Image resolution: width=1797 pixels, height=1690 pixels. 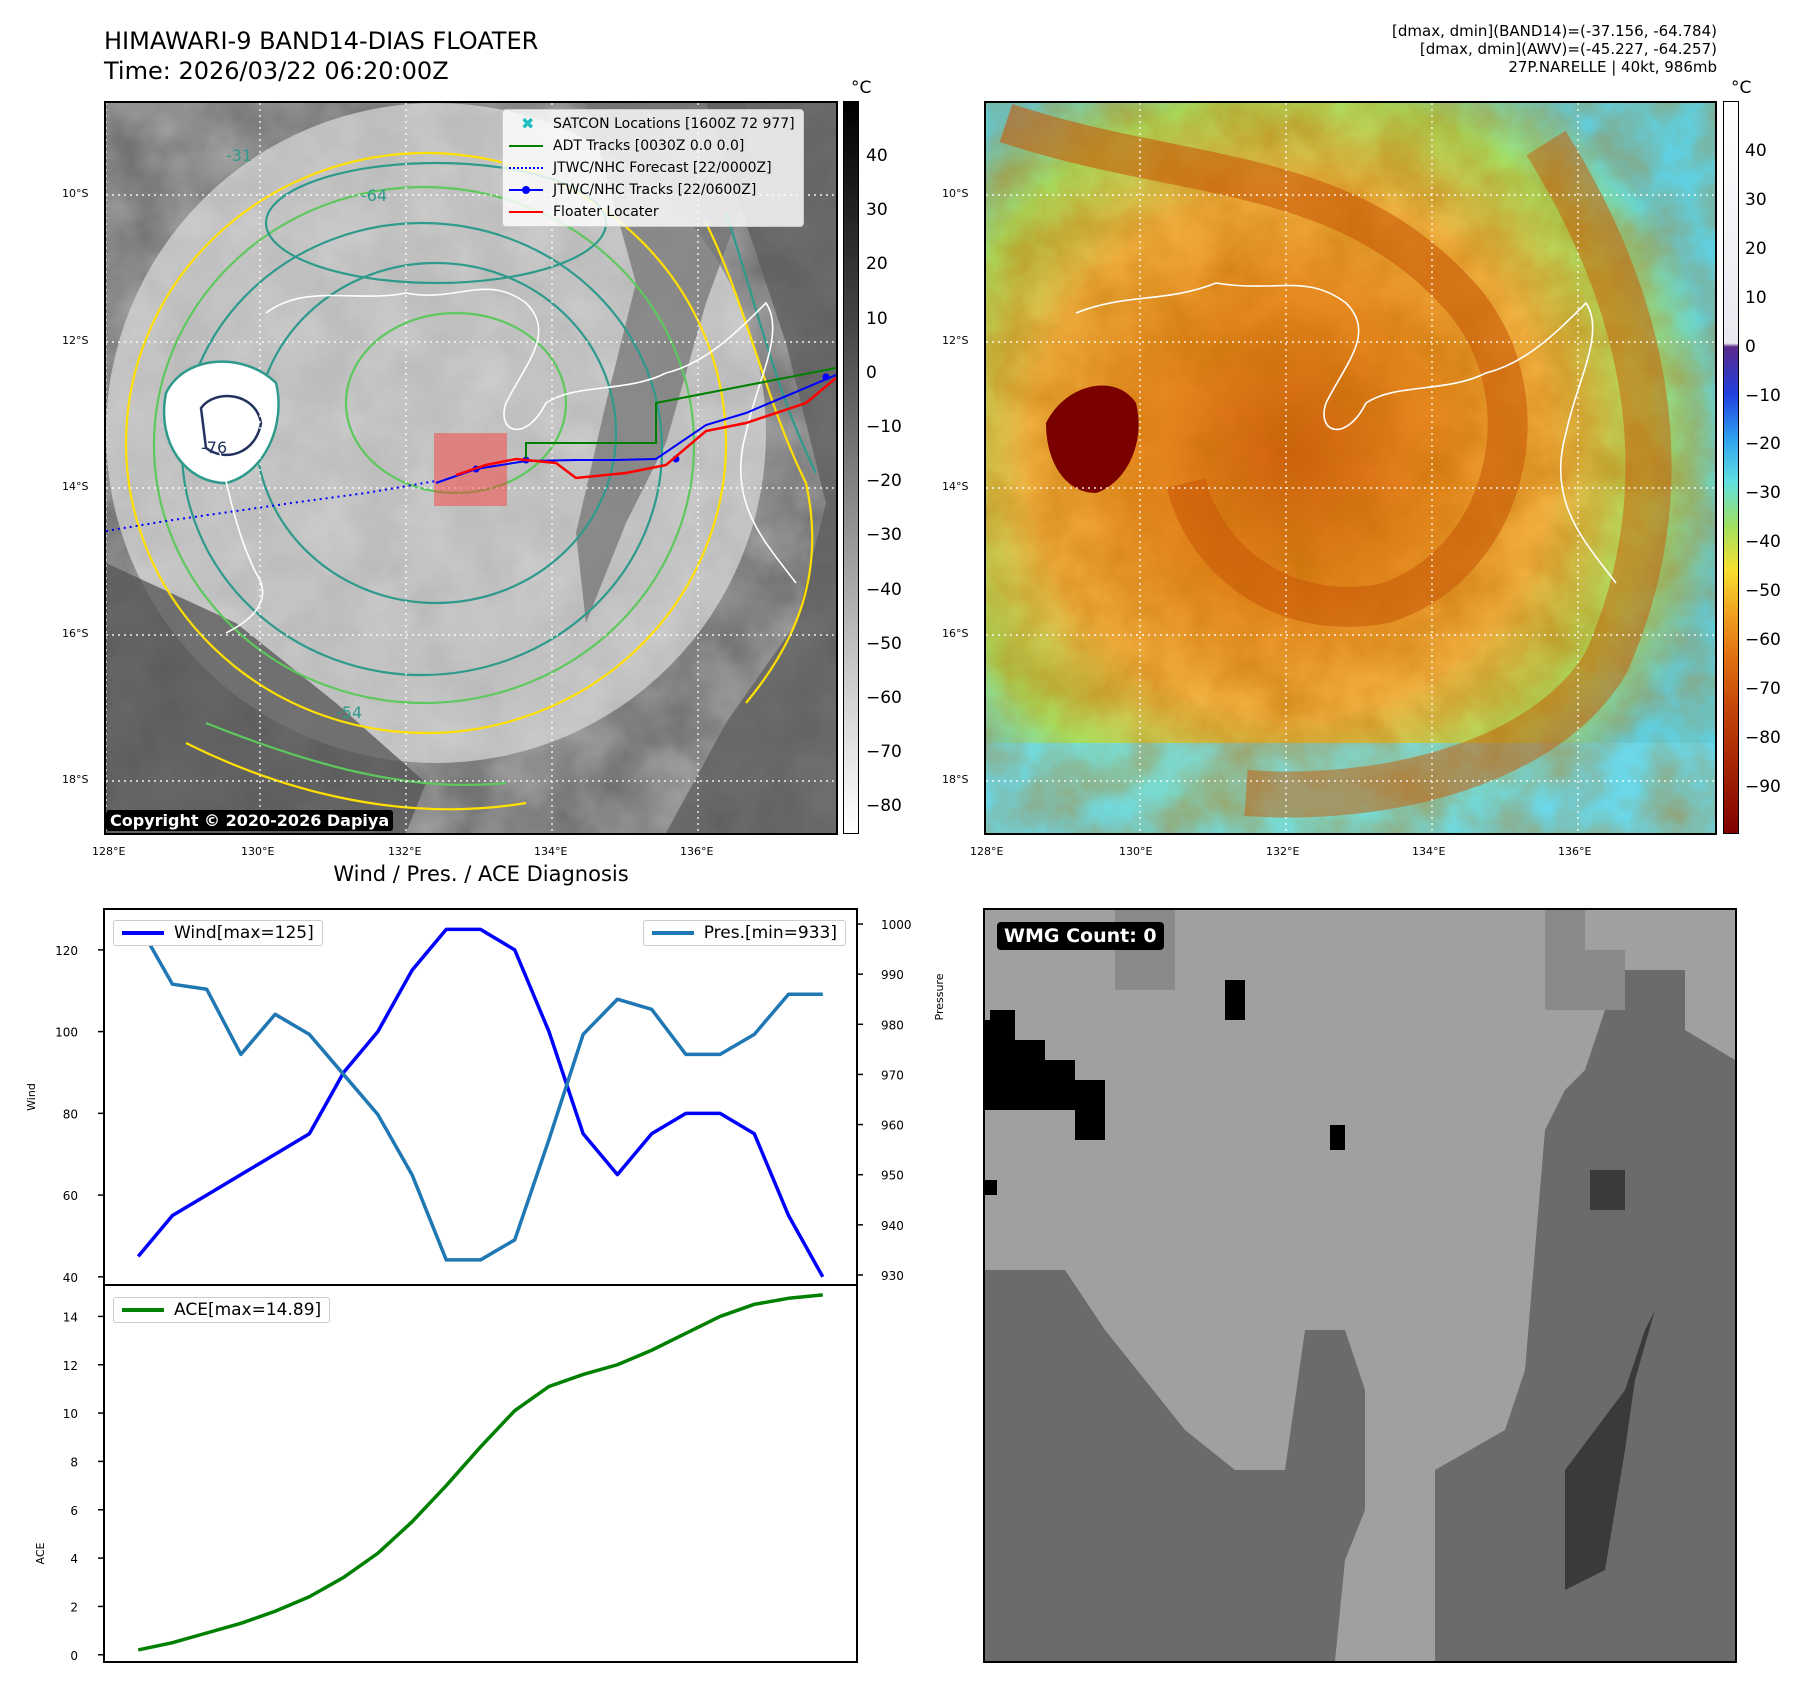 What do you see at coordinates (70, 1317) in the screenshot?
I see `ace-tick-label: 14` at bounding box center [70, 1317].